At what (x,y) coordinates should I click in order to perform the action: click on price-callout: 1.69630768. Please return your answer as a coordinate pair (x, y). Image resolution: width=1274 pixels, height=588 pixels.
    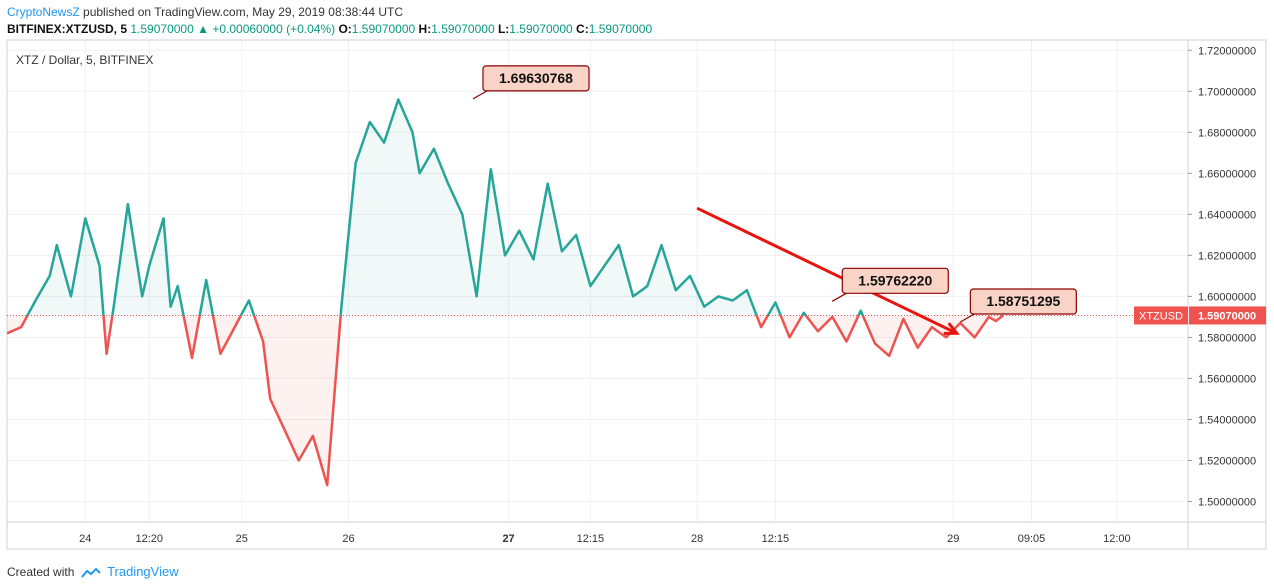
    Looking at the image, I should click on (531, 82).